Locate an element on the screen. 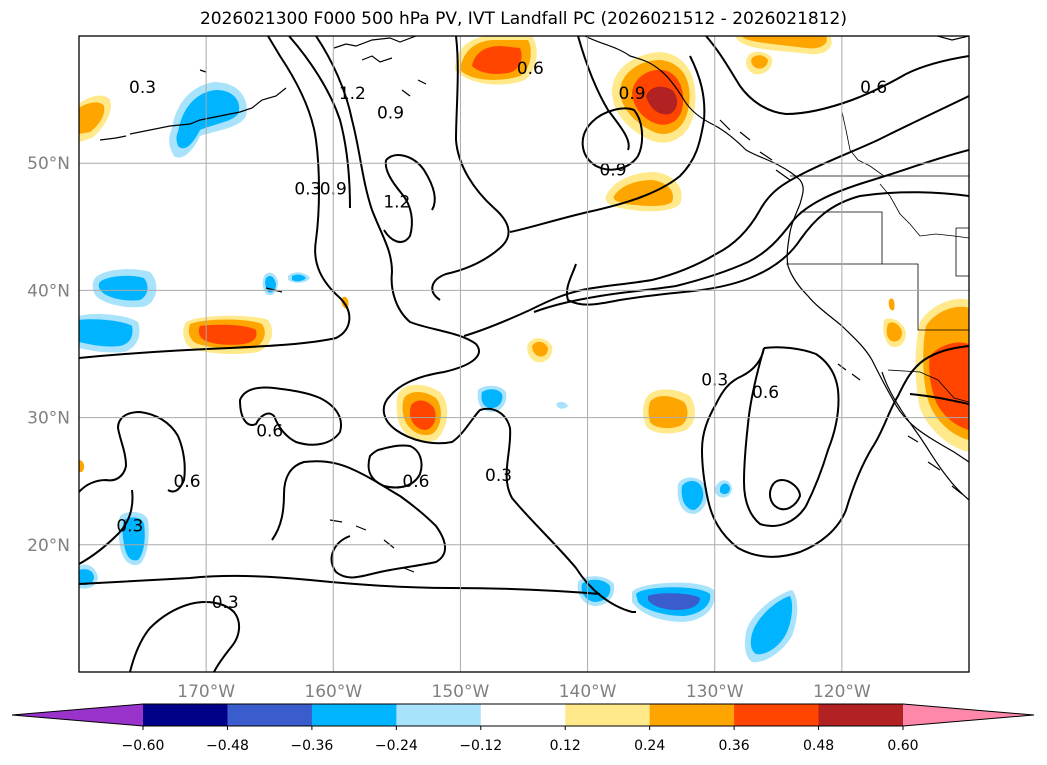 The width and height of the screenshot is (1047, 765). lat-tick-label: 40°N is located at coordinates (48, 291).